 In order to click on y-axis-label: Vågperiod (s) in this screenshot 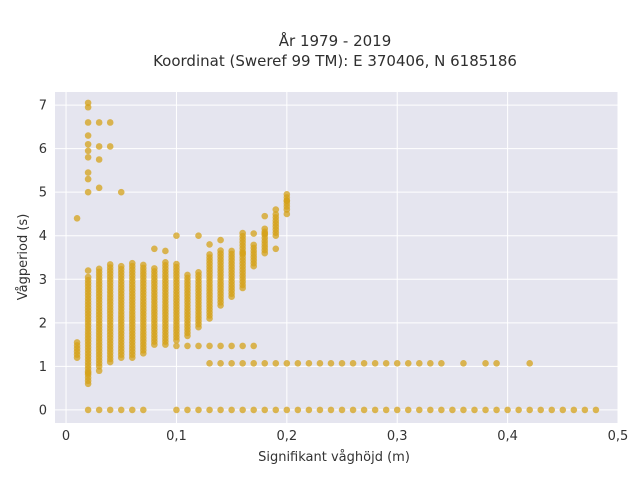, I will do `click(23, 257)`.